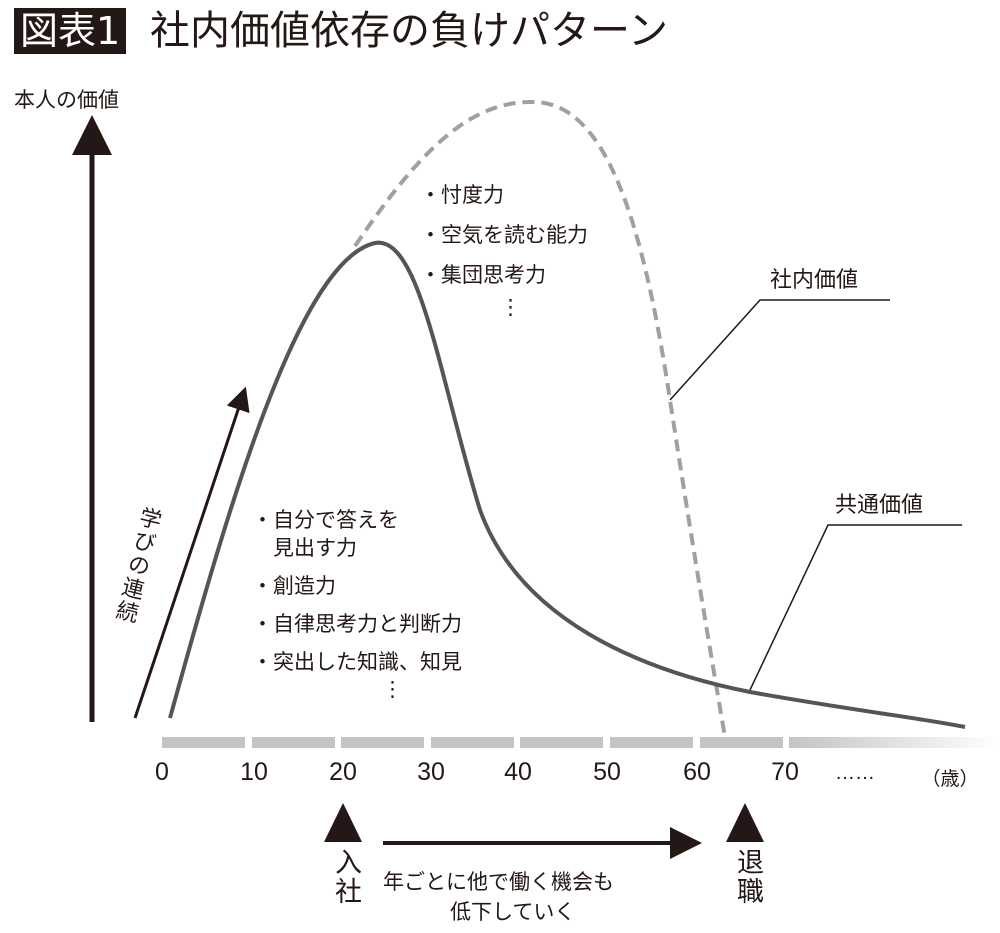 The width and height of the screenshot is (1000, 933). I want to click on x-tick: 0, so click(162, 772).